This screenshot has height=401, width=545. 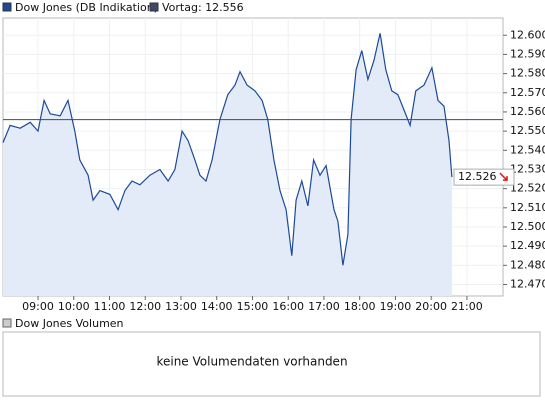 I want to click on y-tick-label: 12.580, so click(x=527, y=73).